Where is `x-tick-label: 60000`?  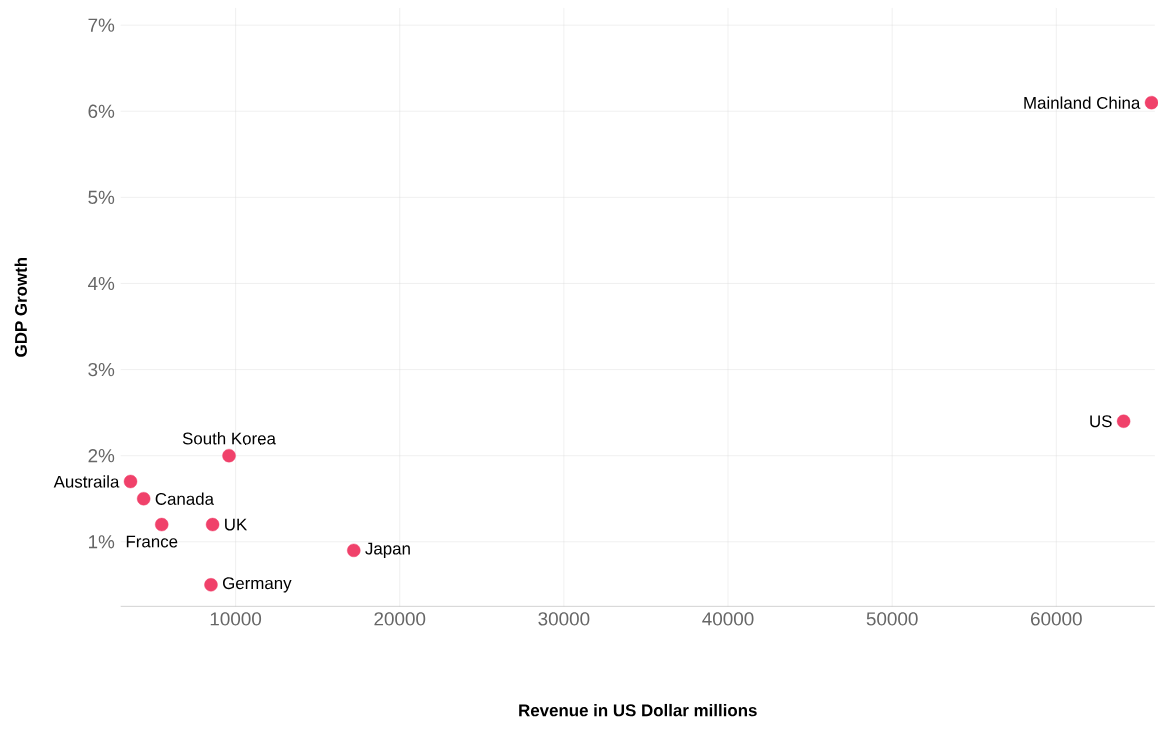
x-tick-label: 60000 is located at coordinates (1056, 619).